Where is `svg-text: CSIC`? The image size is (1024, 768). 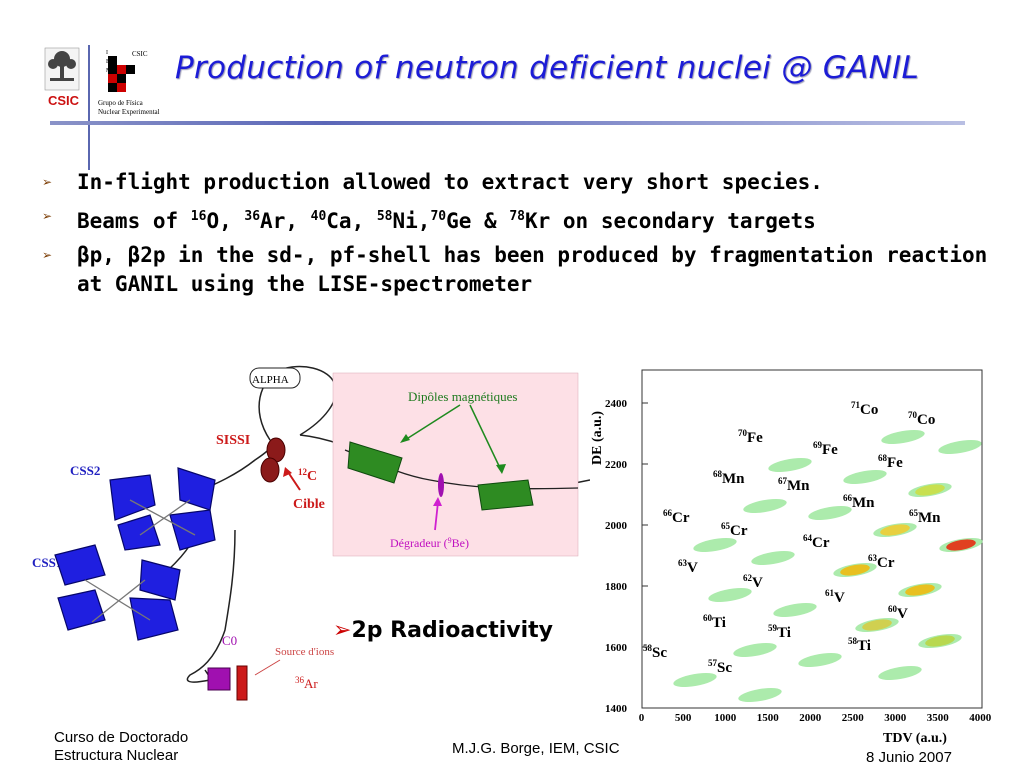 svg-text: CSIC is located at coordinates (140, 54).